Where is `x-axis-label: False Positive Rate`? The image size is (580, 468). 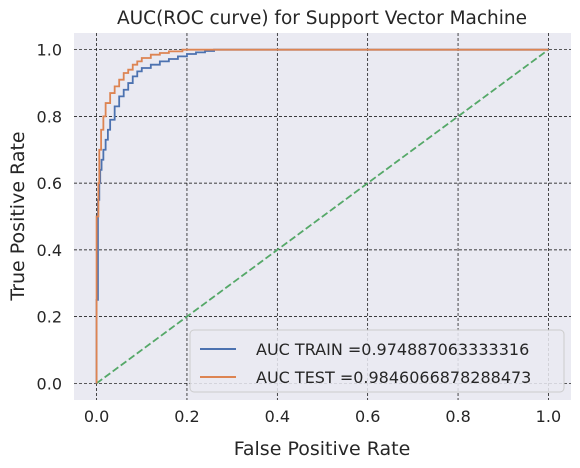 x-axis-label: False Positive Rate is located at coordinates (322, 449).